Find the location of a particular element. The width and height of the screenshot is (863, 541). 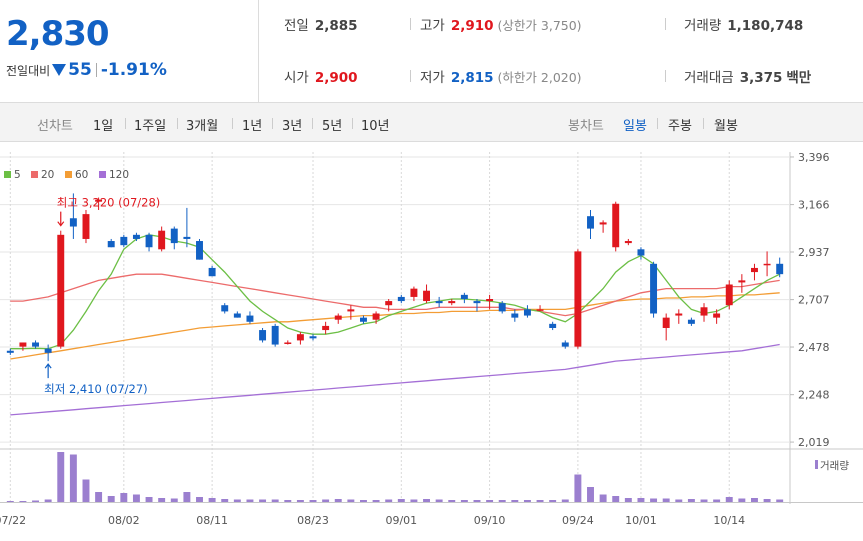

legend-label: 120 is located at coordinates (119, 175).